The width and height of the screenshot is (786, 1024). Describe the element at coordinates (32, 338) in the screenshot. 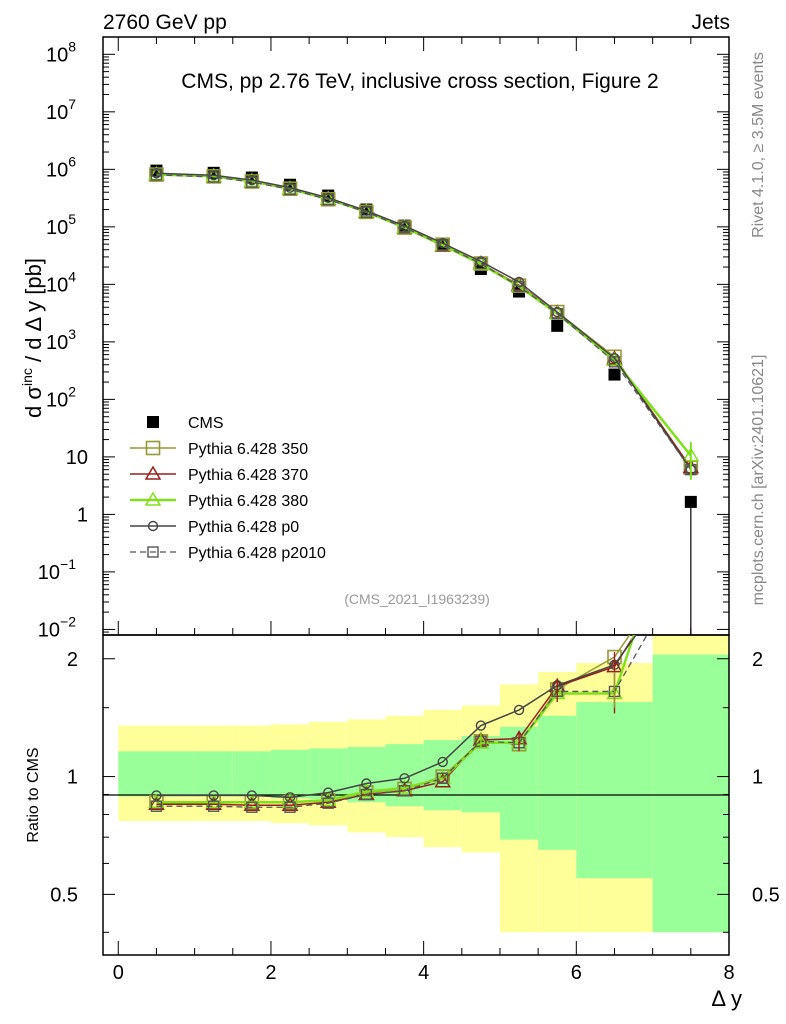

I see `main-y-axis-label: d σinc / d Δ y [pb]` at that location.